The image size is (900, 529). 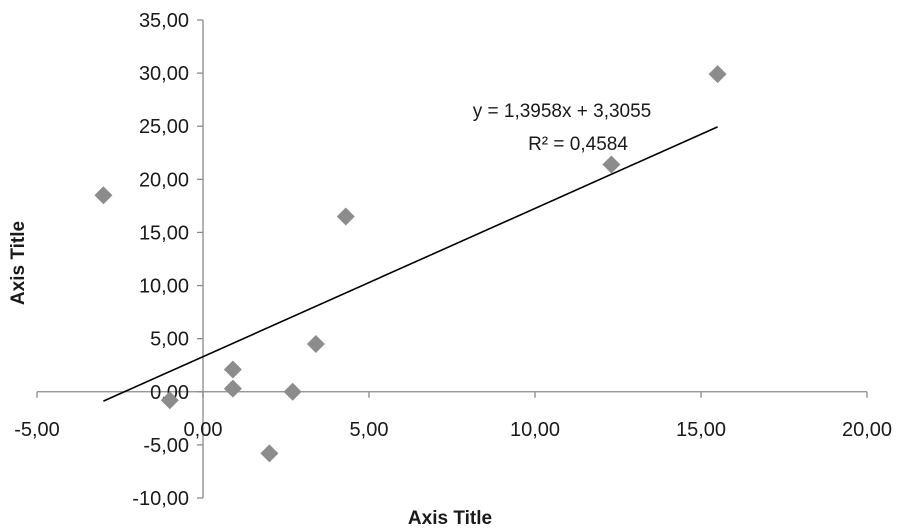 What do you see at coordinates (169, 340) in the screenshot?
I see `y-tick-label: 5,00` at bounding box center [169, 340].